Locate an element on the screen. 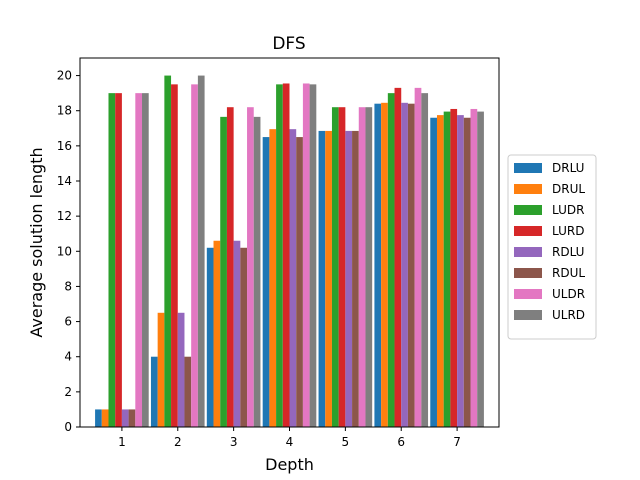 The width and height of the screenshot is (640, 480). legend-label-ulrd: ULRD is located at coordinates (568, 315).